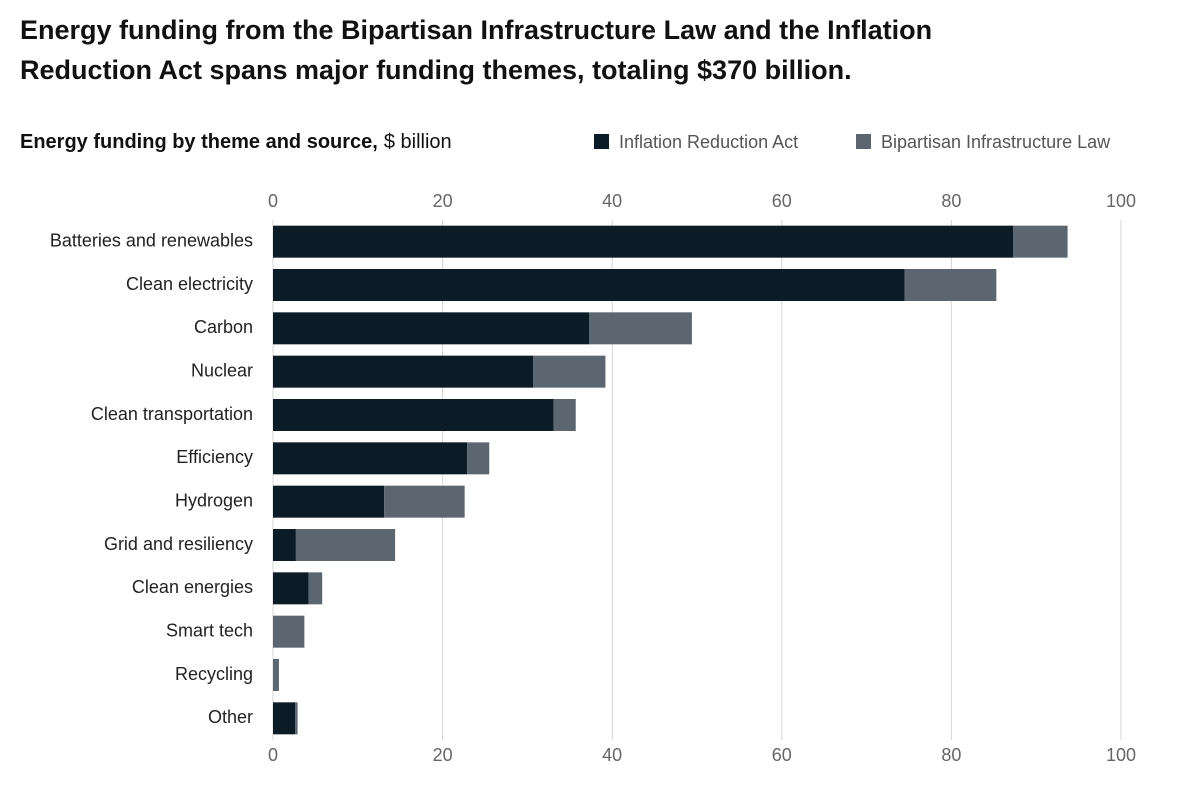 The height and width of the screenshot is (788, 1184). What do you see at coordinates (782, 201) in the screenshot?
I see `x-tick-label-top: 60` at bounding box center [782, 201].